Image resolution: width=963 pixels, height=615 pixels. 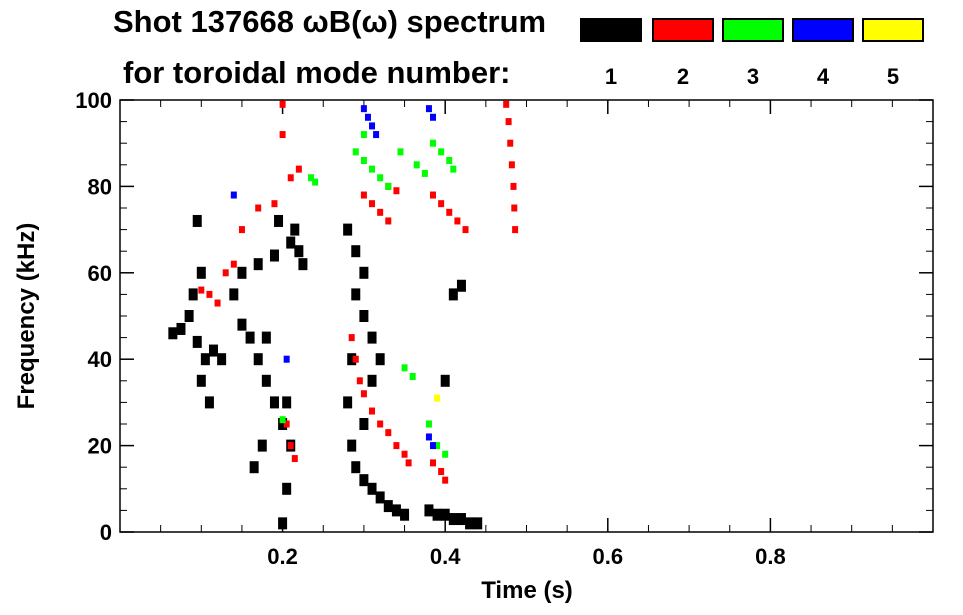 I want to click on y-axis-label: Frequency (kHz), so click(x=26, y=316).